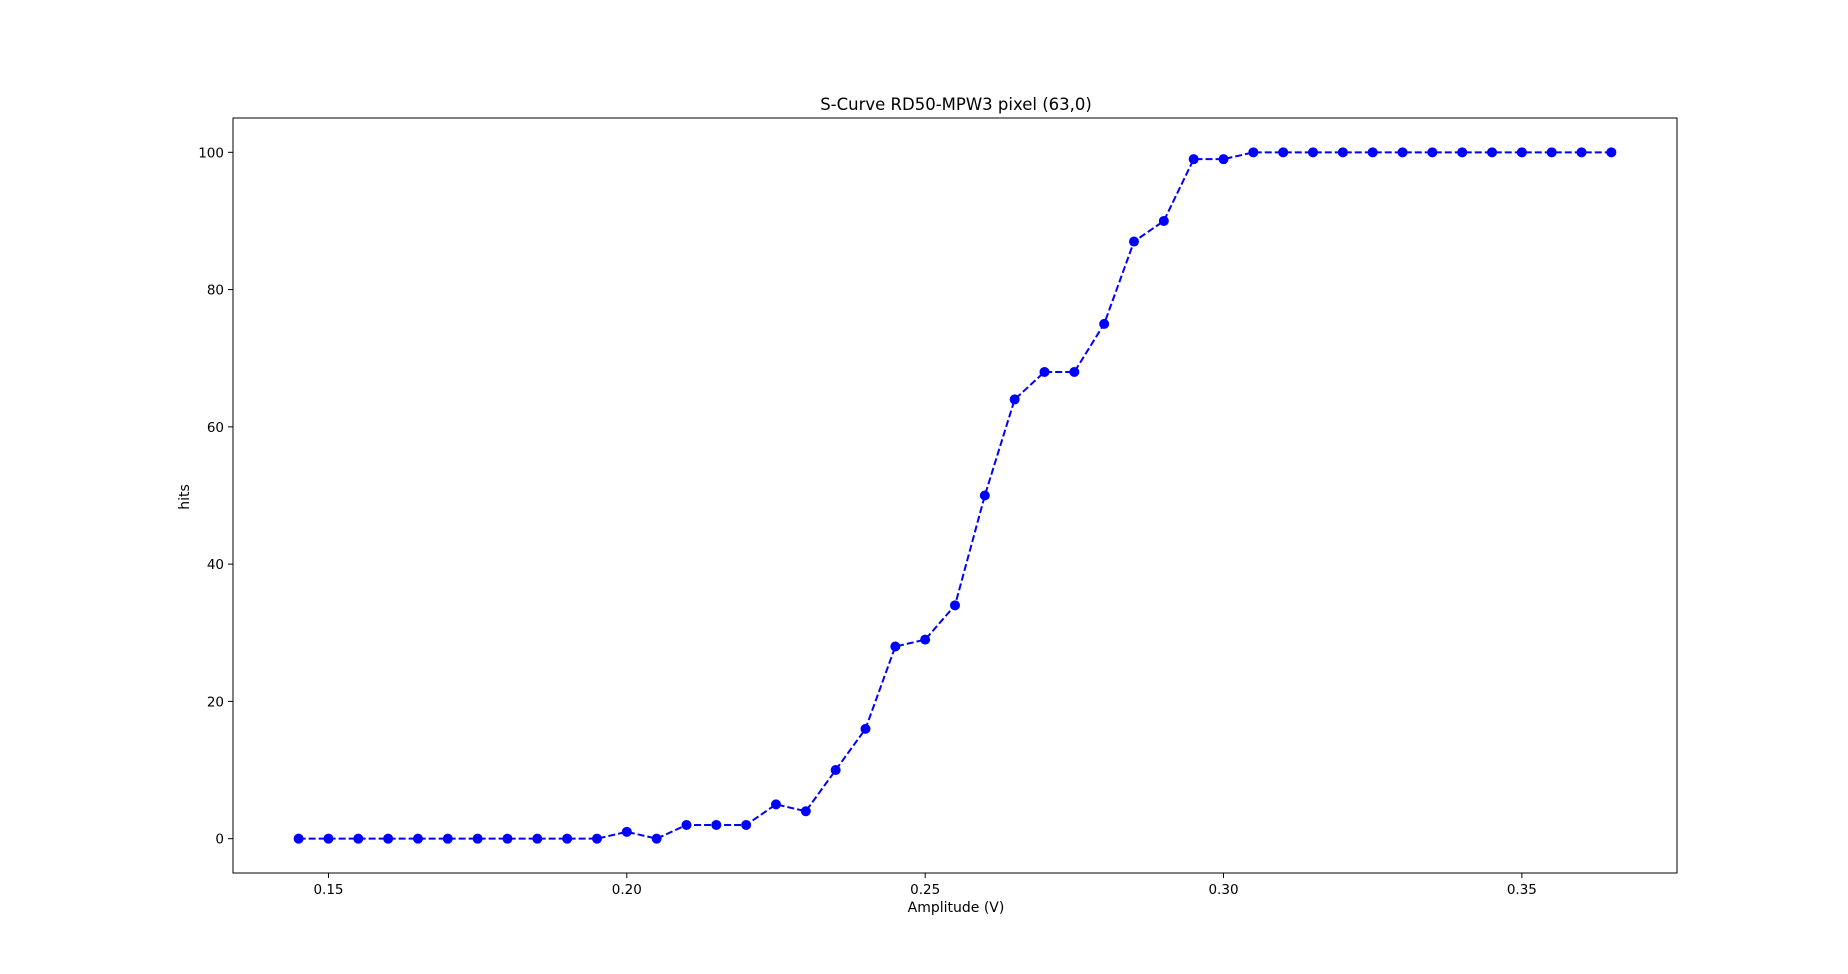  Describe the element at coordinates (1522, 890) in the screenshot. I see `x-tick-label: 0.35` at that location.